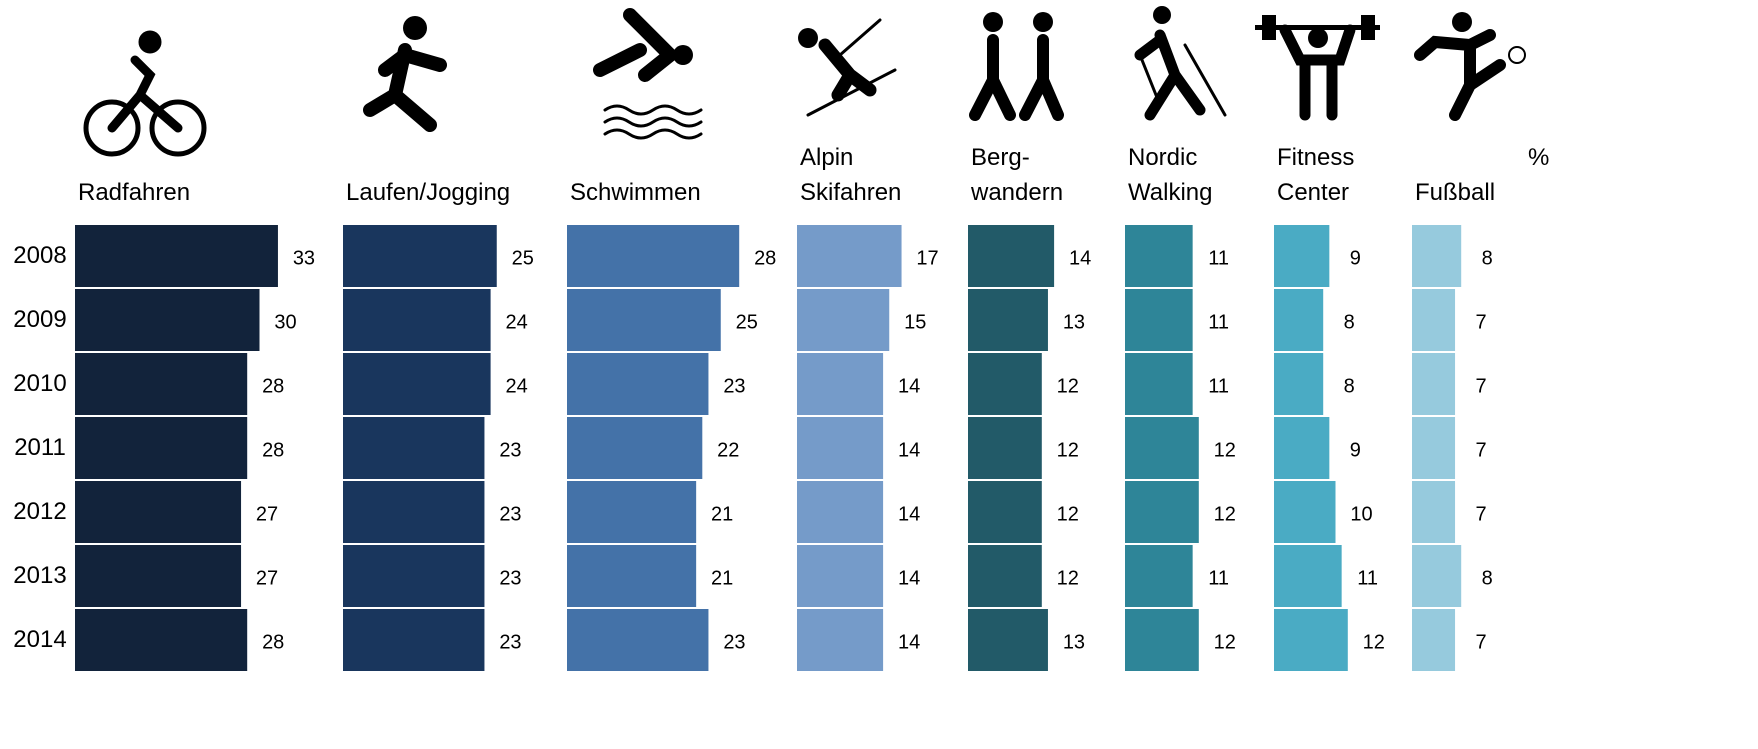 The width and height of the screenshot is (1758, 749). I want to click on category-label: Schwimmen, so click(635, 192).